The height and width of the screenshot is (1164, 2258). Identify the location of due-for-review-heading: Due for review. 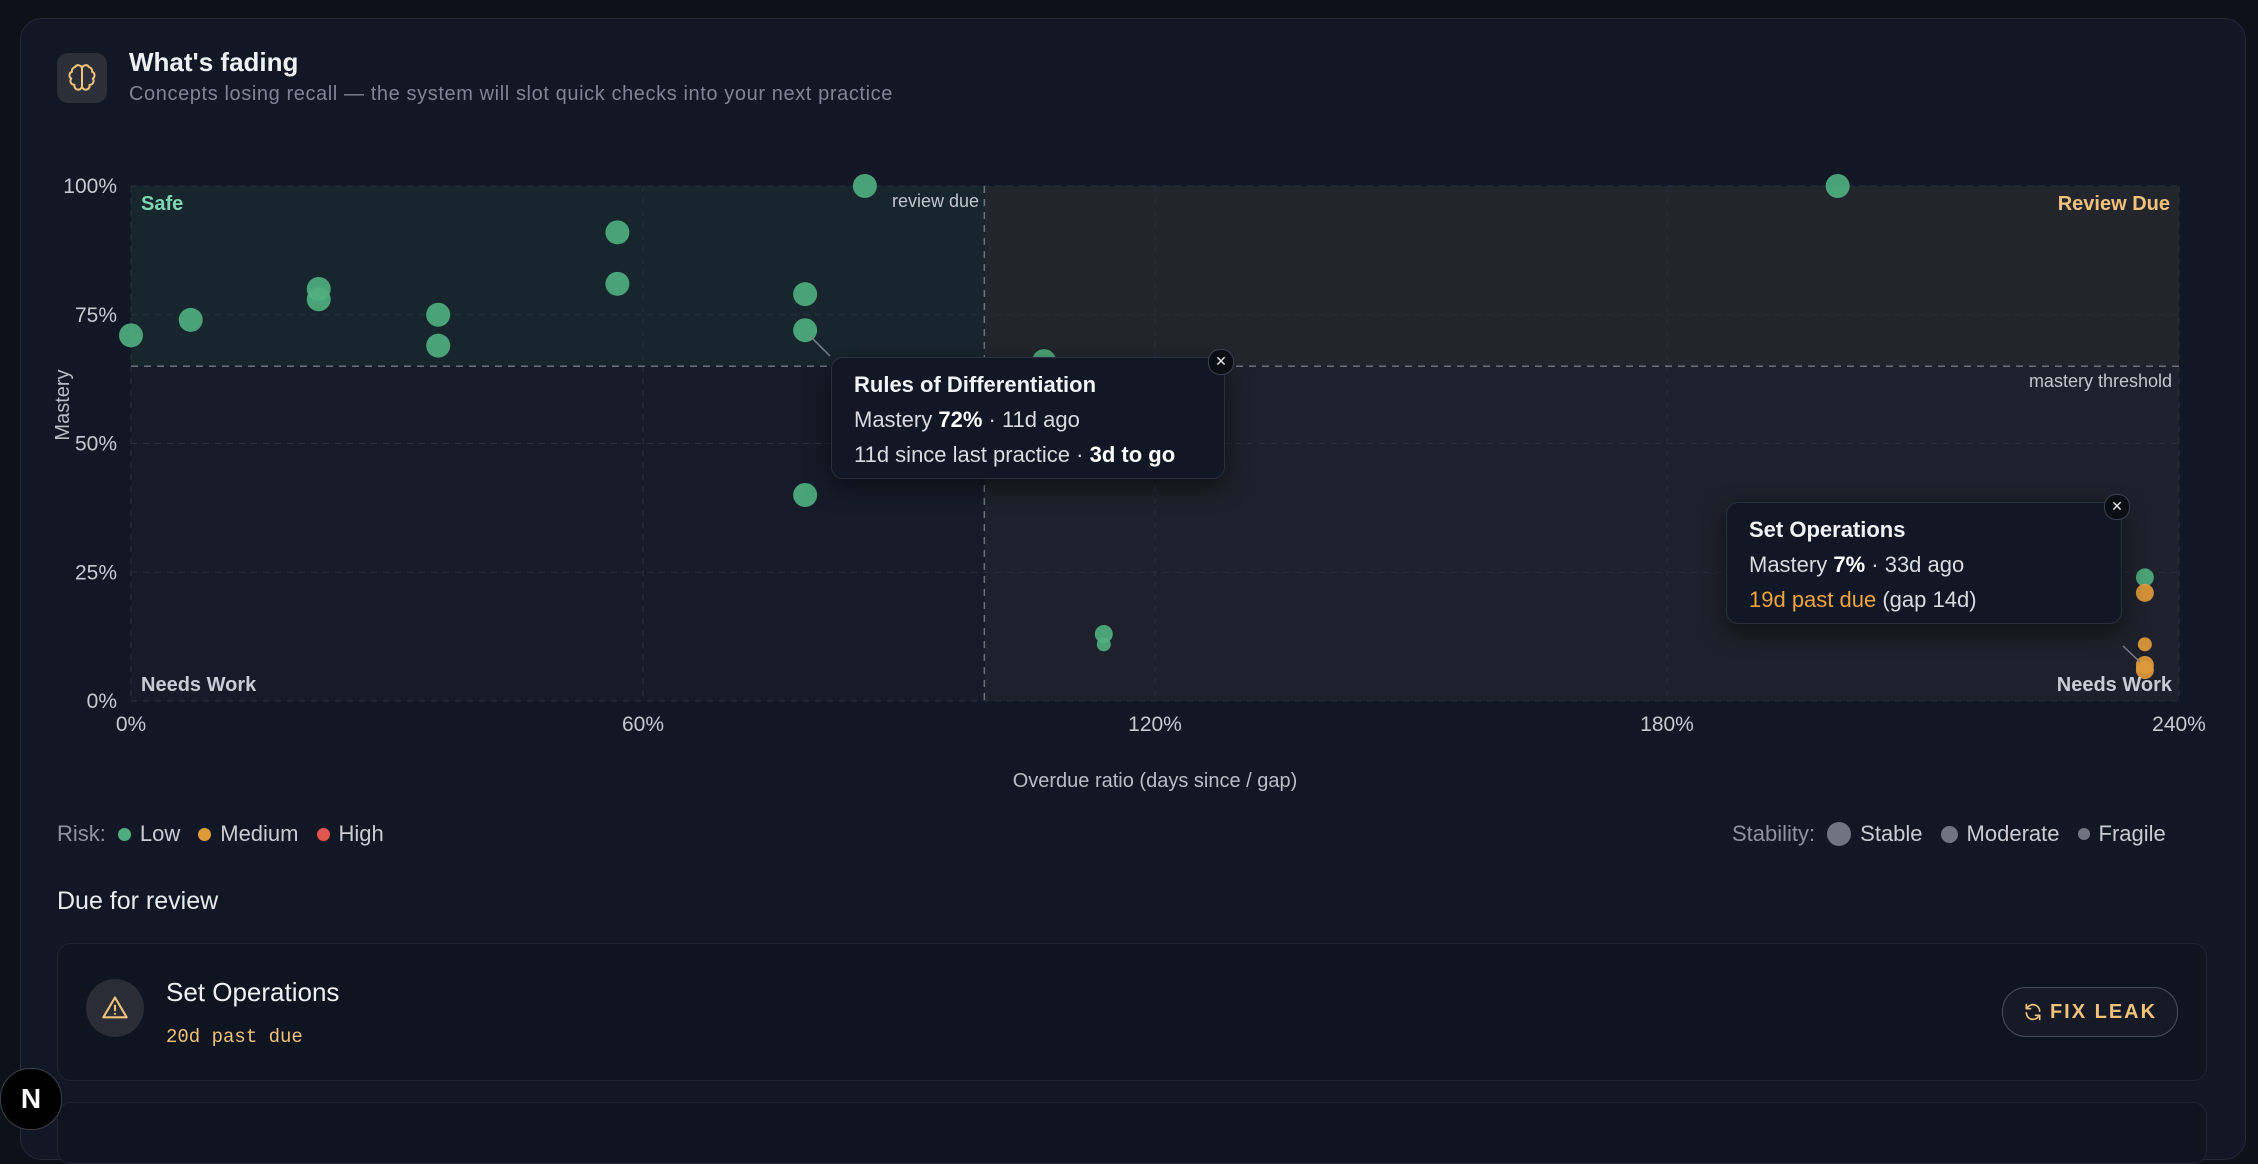
(138, 901).